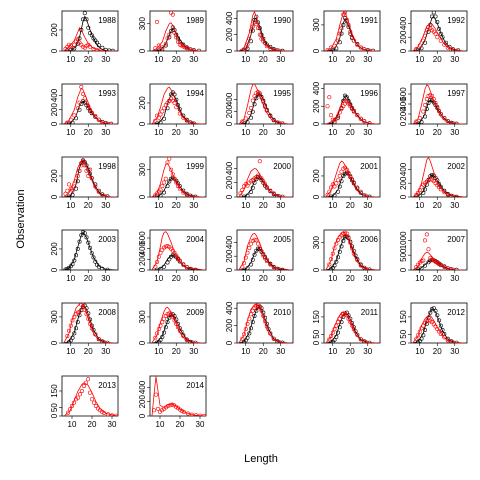 Image resolution: width=480 pixels, height=480 pixels. I want to click on panel-title: 2010, so click(282, 312).